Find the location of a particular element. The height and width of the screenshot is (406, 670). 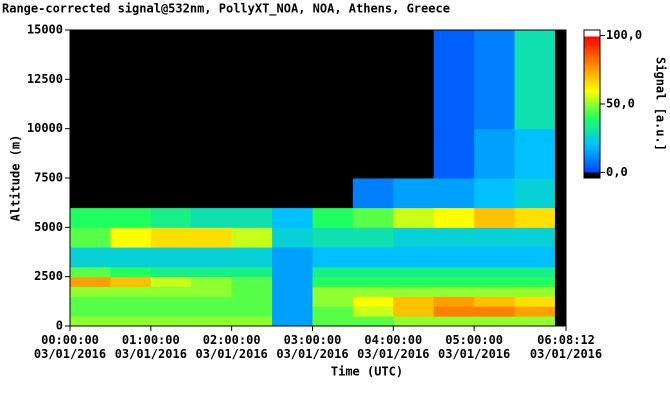

x-tick-label: 01:00:00 03/01/2016 is located at coordinates (151, 347).